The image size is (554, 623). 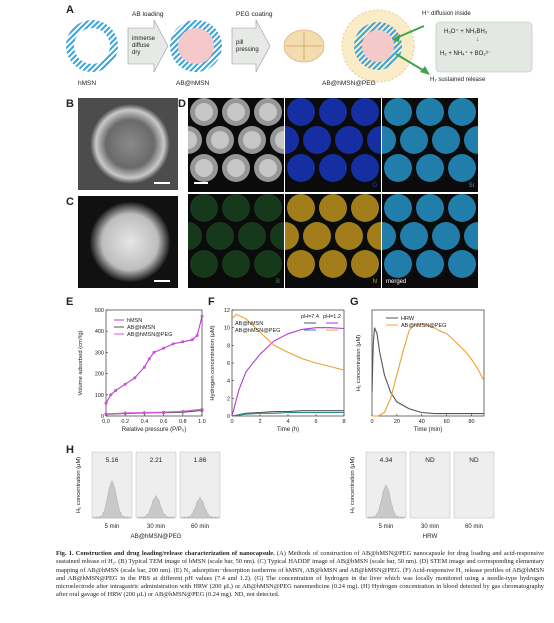 What do you see at coordinates (112, 460) in the screenshot?
I see `value-label: 5.16` at bounding box center [112, 460].